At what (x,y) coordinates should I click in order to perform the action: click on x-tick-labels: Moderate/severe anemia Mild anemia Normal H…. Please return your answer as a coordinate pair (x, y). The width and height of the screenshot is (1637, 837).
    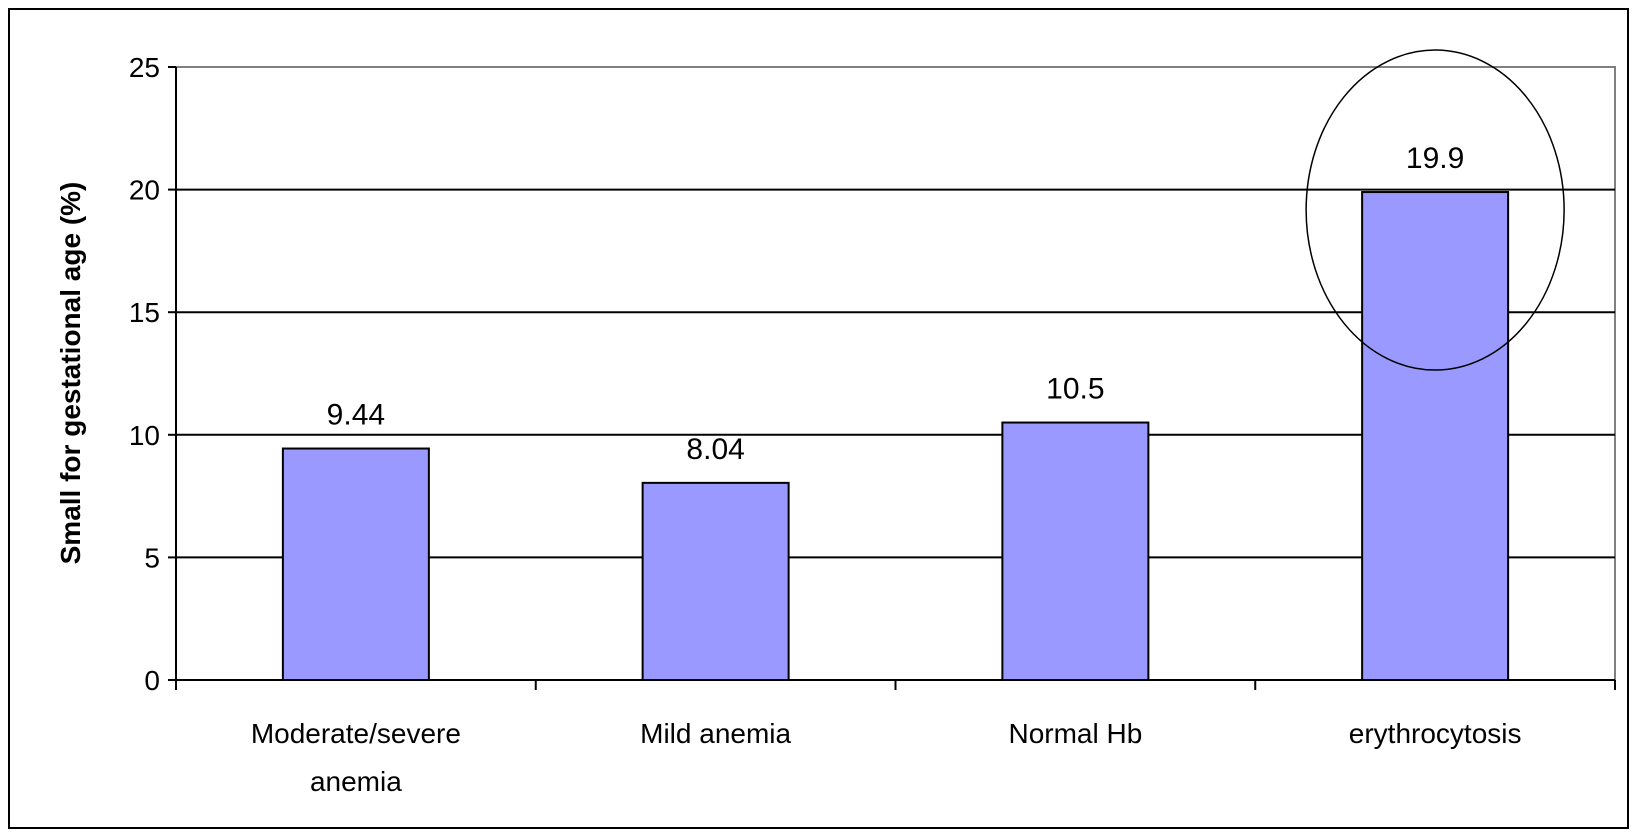
    Looking at the image, I should click on (886, 757).